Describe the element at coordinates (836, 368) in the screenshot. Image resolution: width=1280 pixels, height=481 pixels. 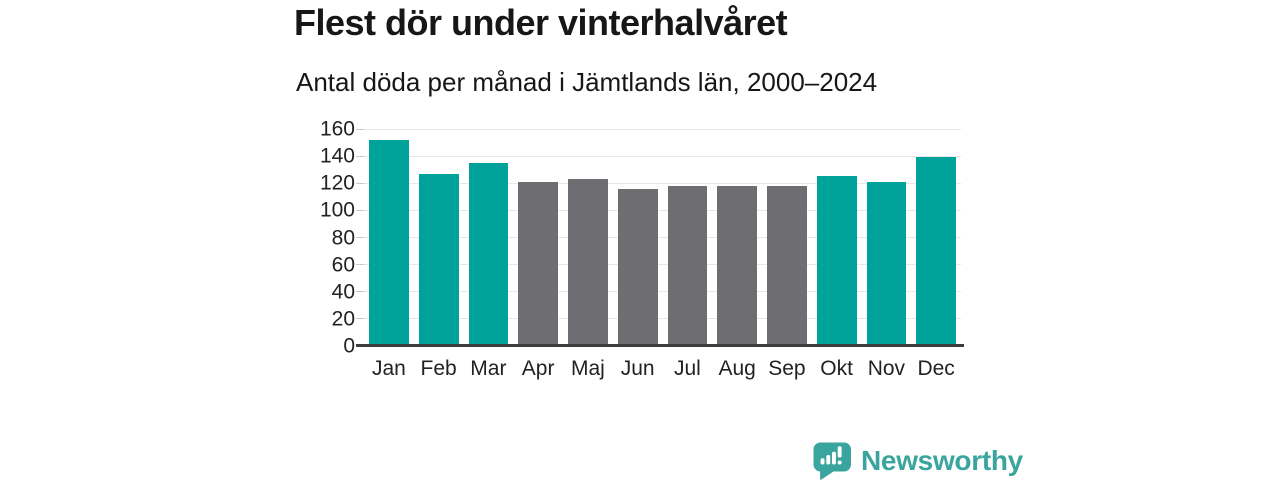
I see `x-axis-label-okt: Okt` at that location.